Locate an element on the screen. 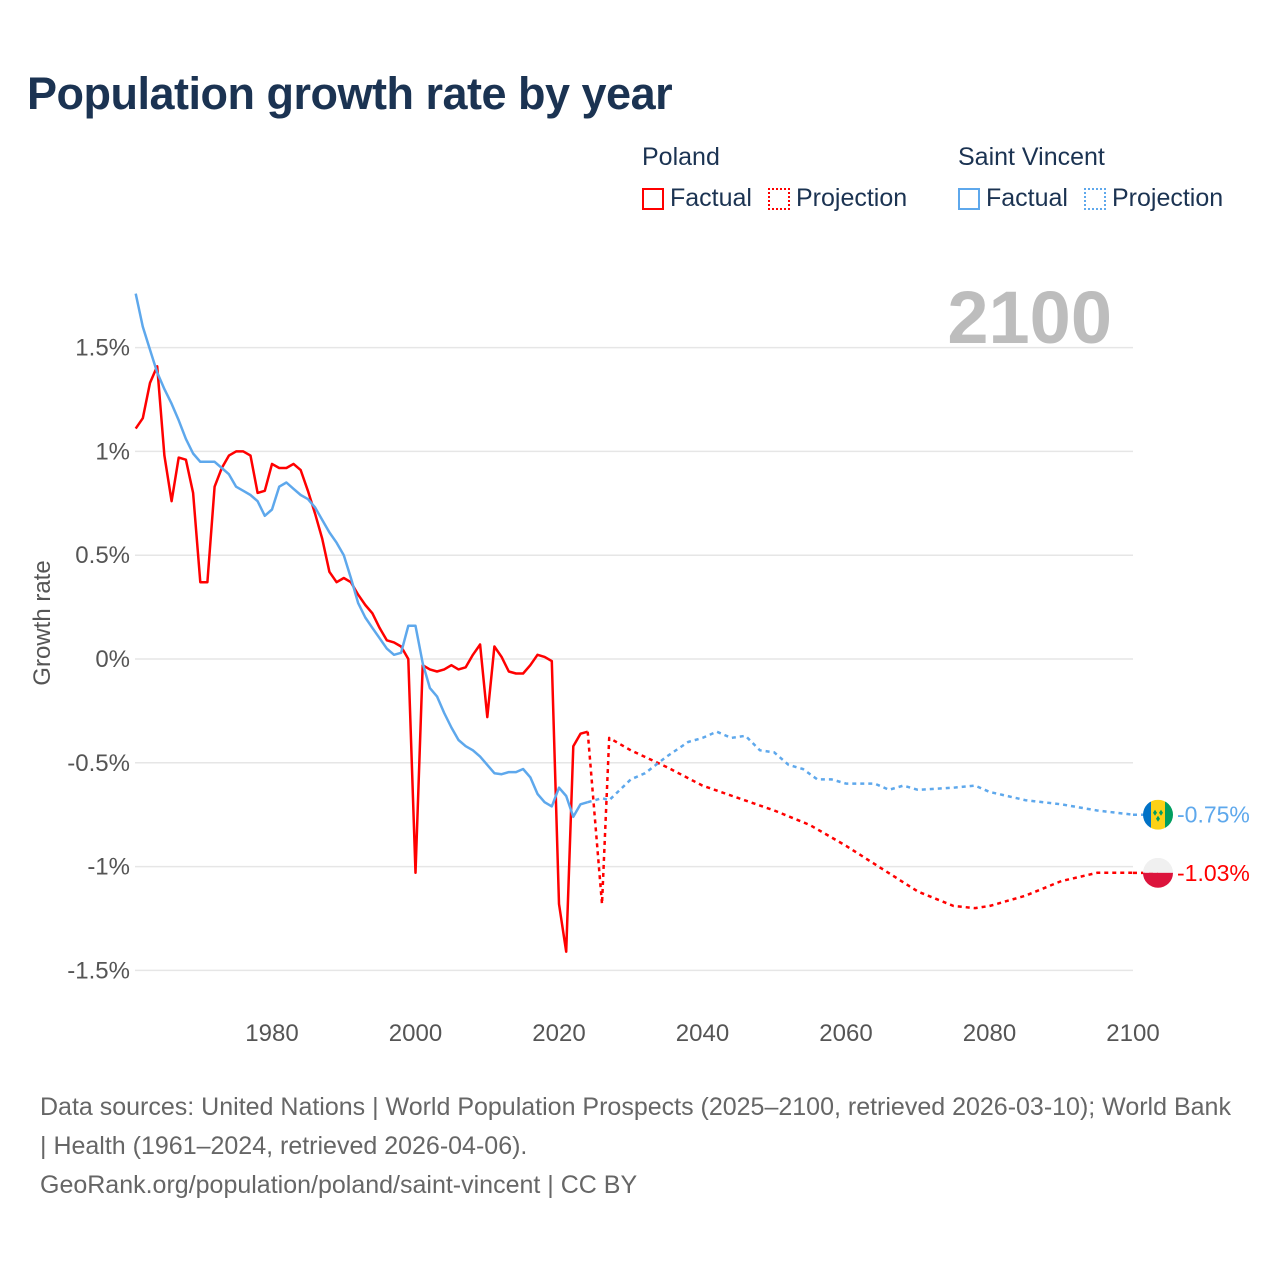 Image resolution: width=1280 pixels, height=1280 pixels. legend-poland-projection: Projection is located at coordinates (837, 198).